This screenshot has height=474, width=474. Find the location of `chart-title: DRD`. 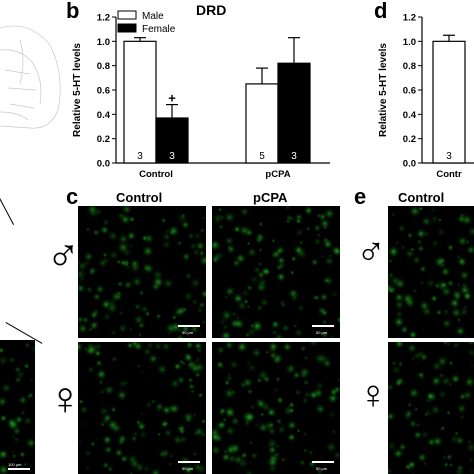

chart-title: DRD is located at coordinates (211, 10).